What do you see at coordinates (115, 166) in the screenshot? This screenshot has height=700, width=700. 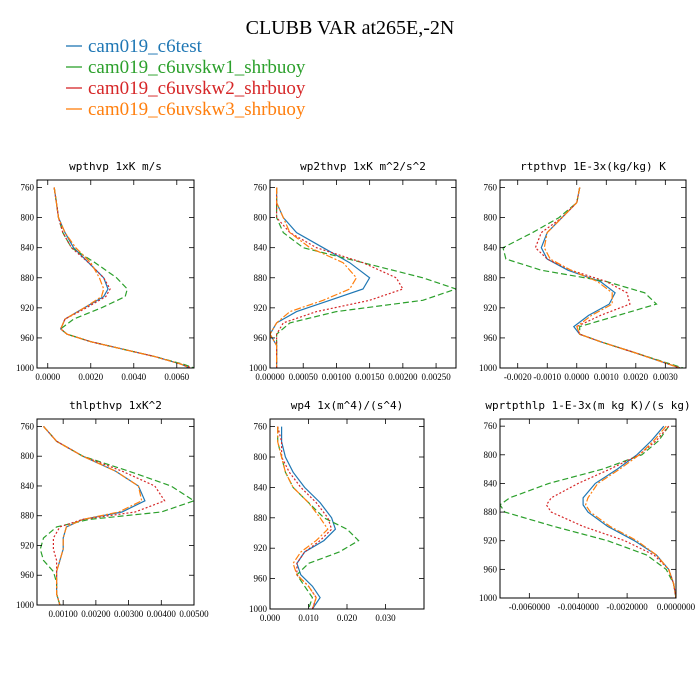 I see `panel-title: wpthvp 1xK m/s` at bounding box center [115, 166].